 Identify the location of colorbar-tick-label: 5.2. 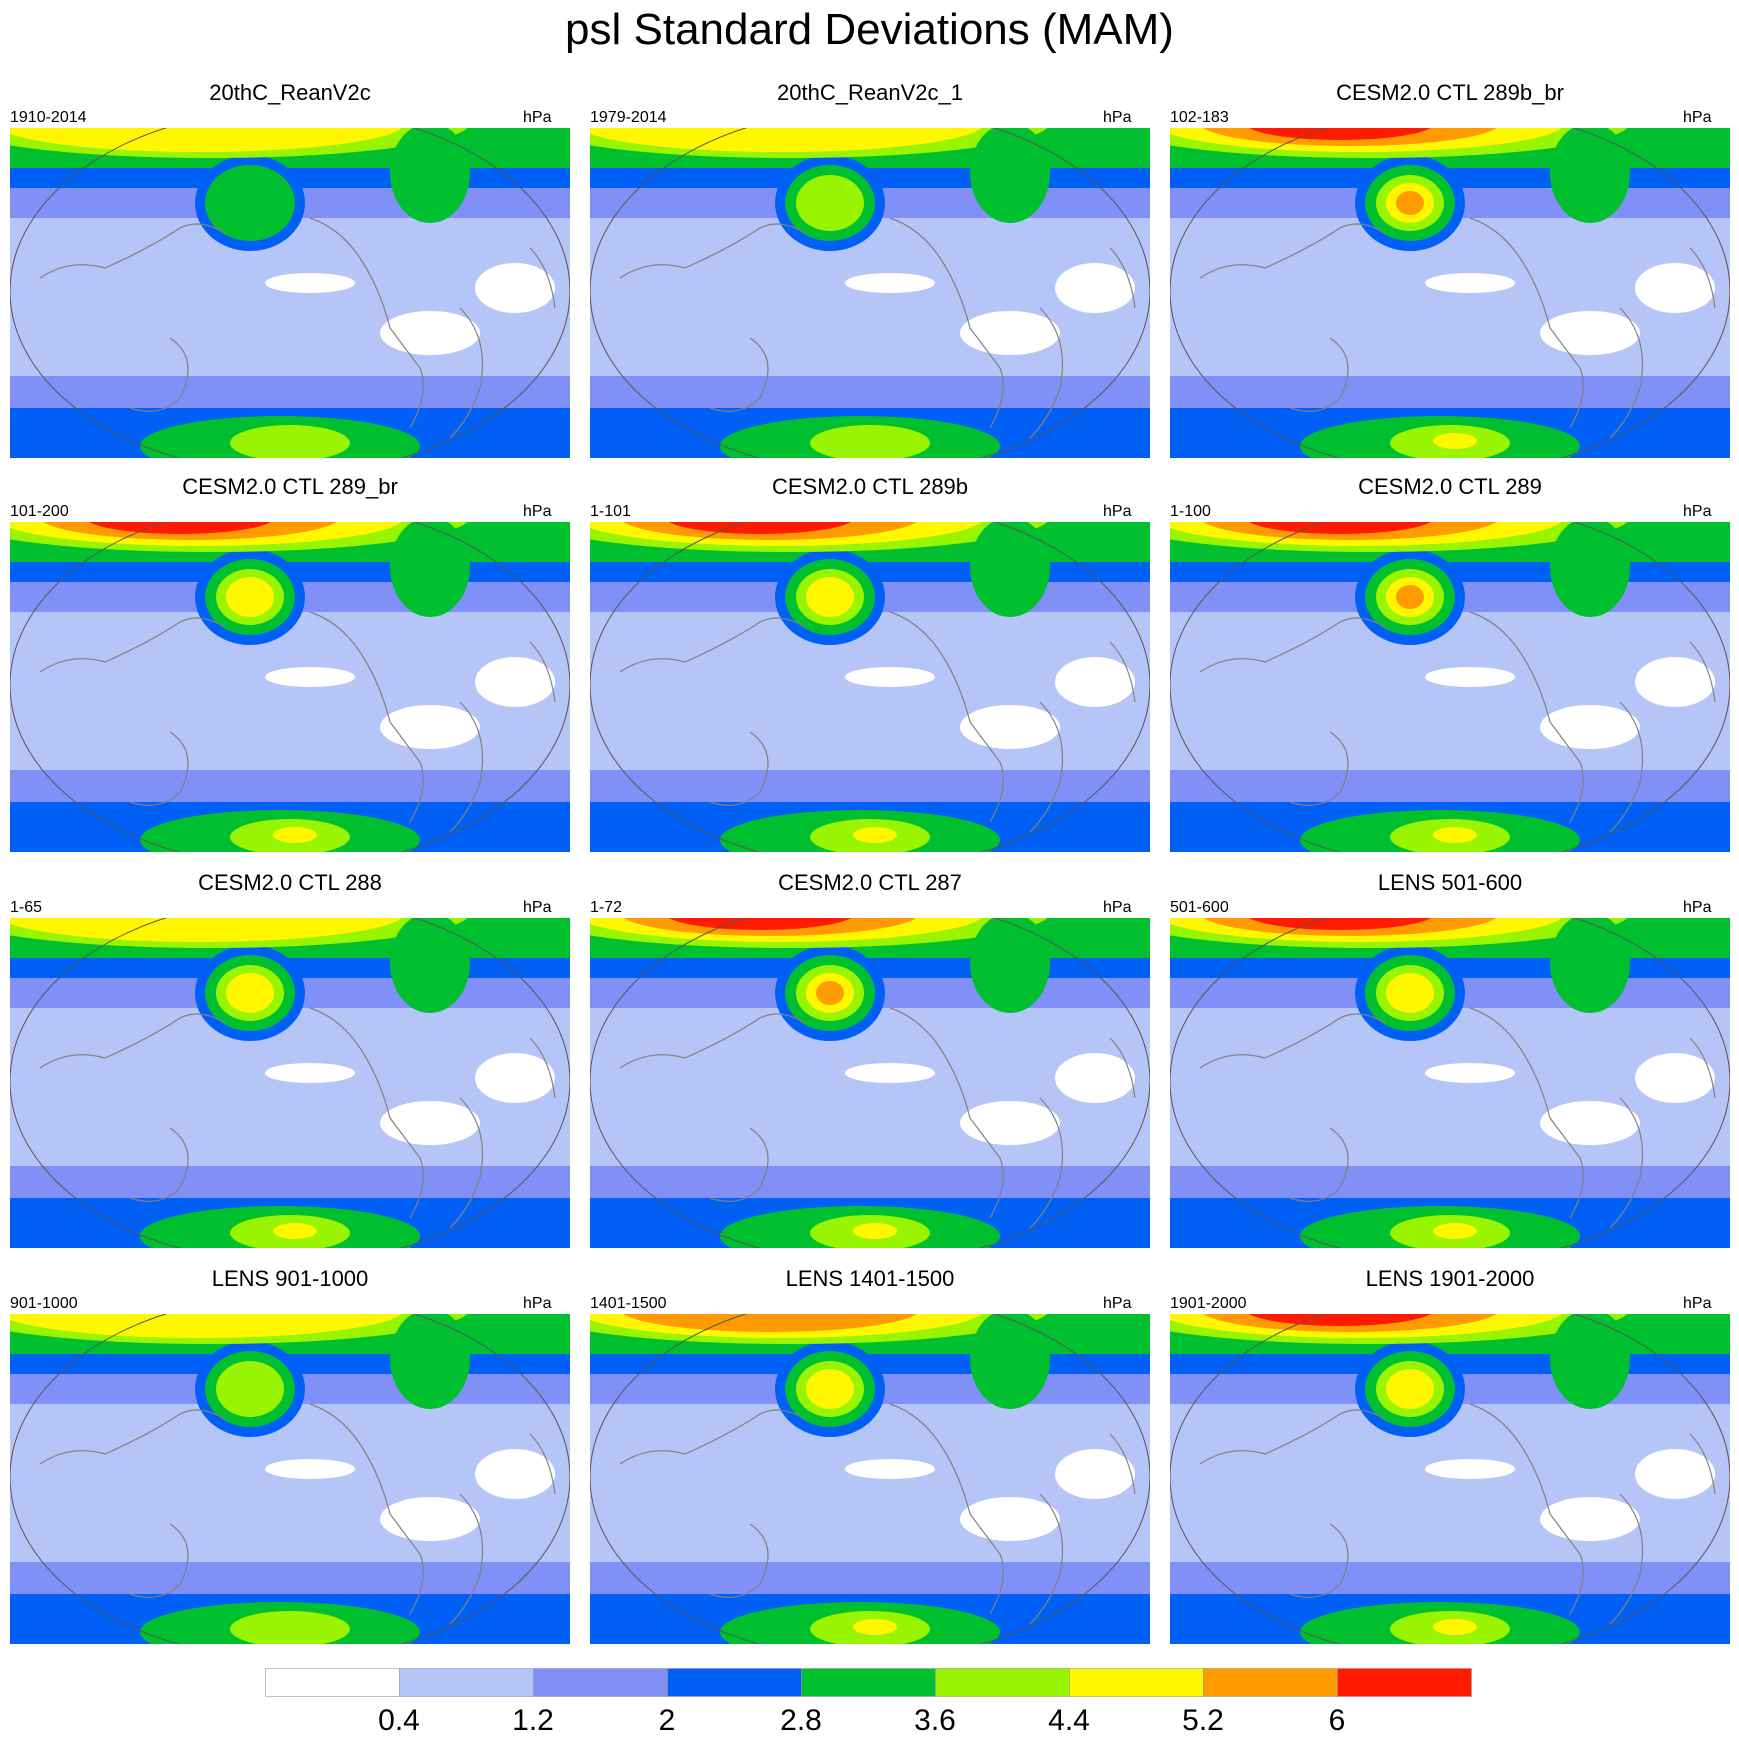
(1203, 1720).